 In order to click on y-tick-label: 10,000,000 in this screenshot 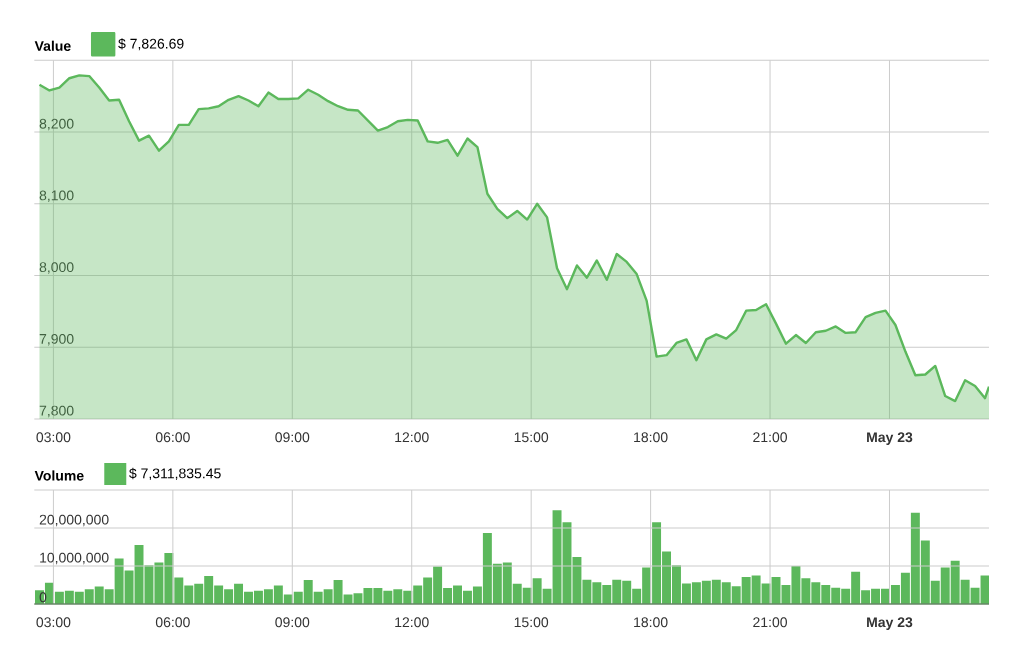, I will do `click(74, 558)`.